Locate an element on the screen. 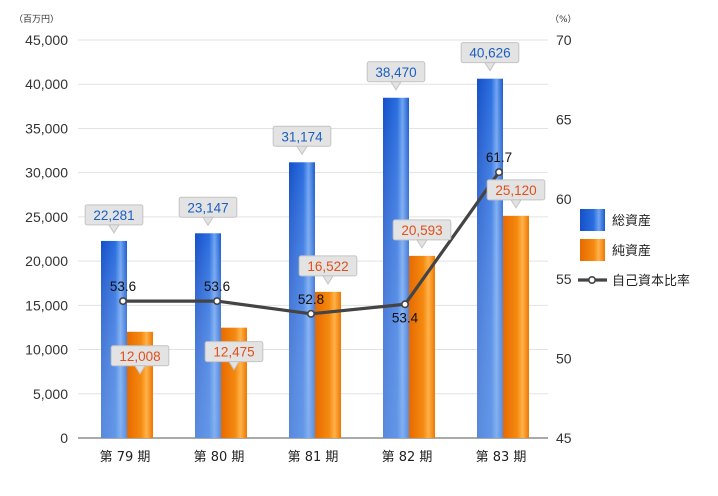 The height and width of the screenshot is (496, 718). left-tick-label: 20,000 is located at coordinates (46, 261).